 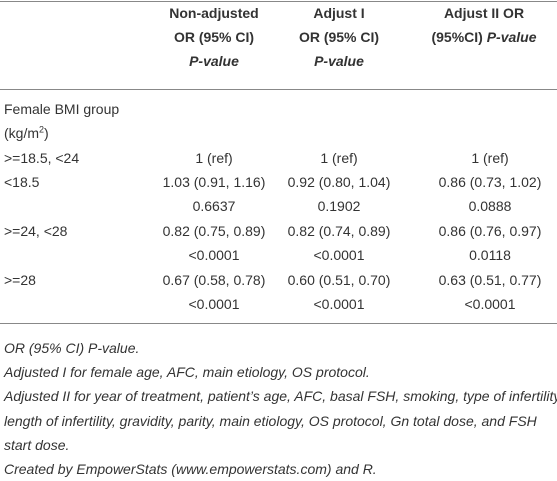 I want to click on header-cell: Non-adjusted, so click(x=214, y=13).